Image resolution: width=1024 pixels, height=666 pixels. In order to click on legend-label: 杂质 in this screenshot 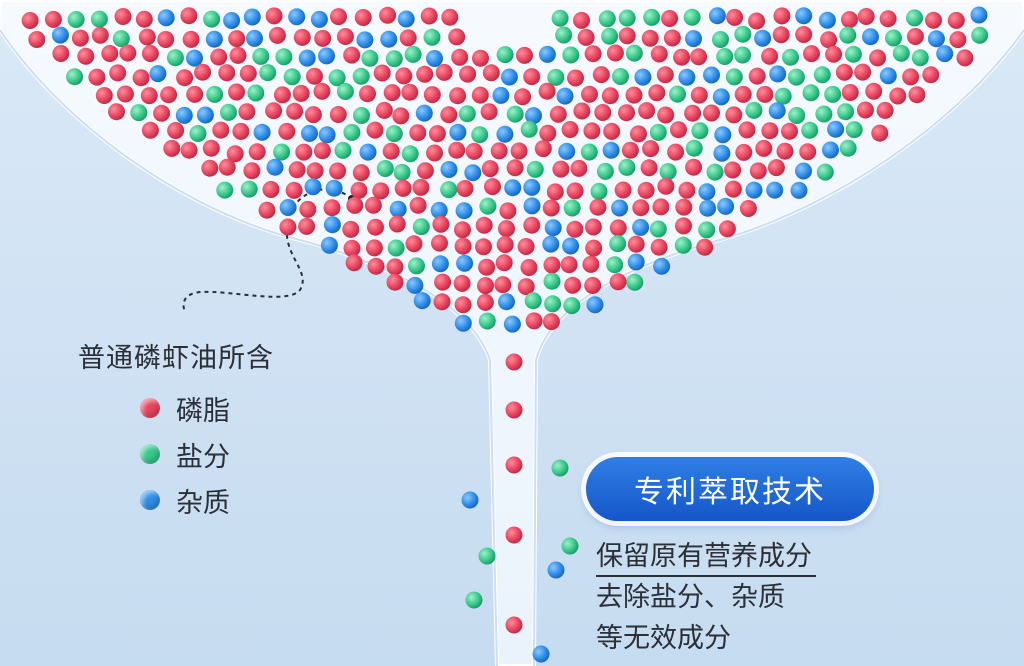, I will do `click(203, 503)`.